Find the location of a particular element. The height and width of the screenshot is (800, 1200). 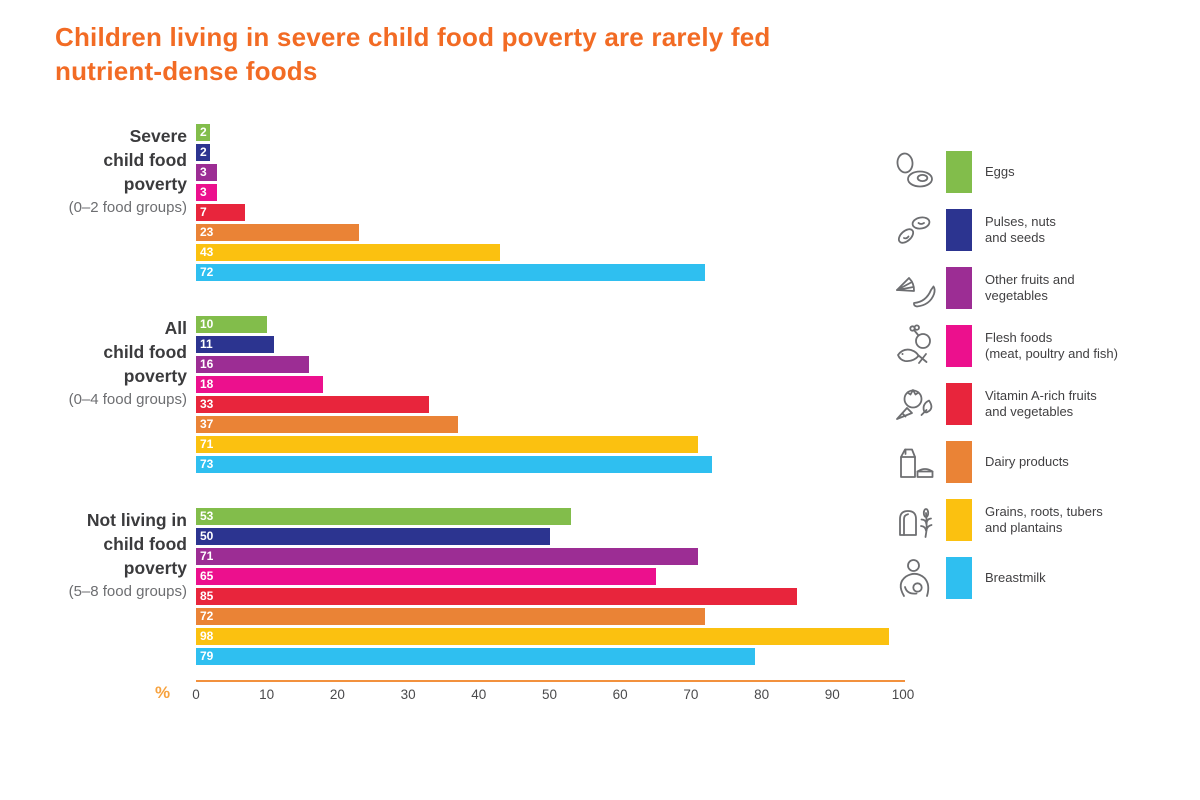

group-label-0: Severe child food poverty (0–2 food groups) is located at coordinates (98, 202).